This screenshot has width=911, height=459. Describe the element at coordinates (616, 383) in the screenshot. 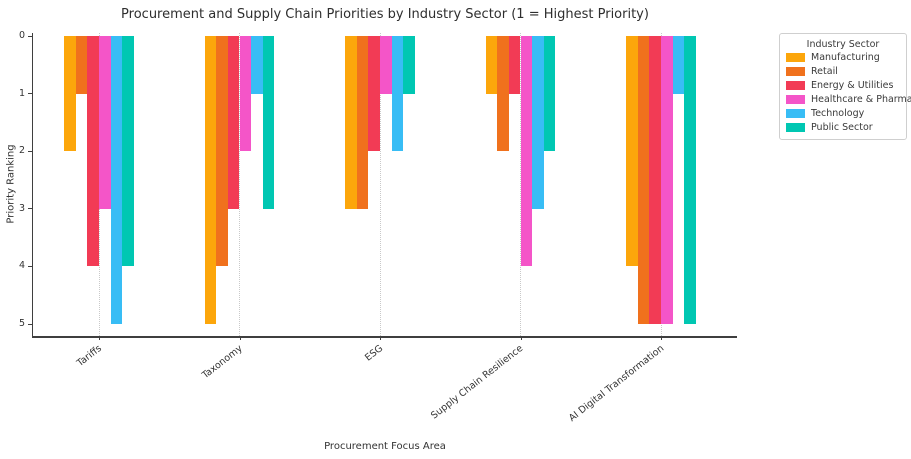

I see `x-tick-label-ai-digital-transformation: AI Digital Transformation` at that location.